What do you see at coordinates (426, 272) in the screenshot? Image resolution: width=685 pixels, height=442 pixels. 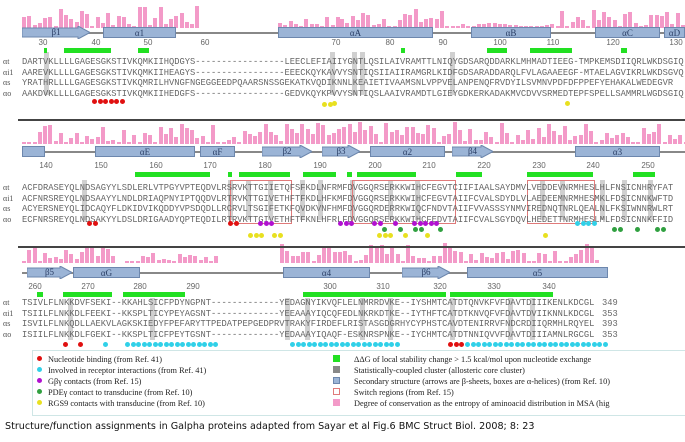 I see `arrow-shape` at bounding box center [426, 272].